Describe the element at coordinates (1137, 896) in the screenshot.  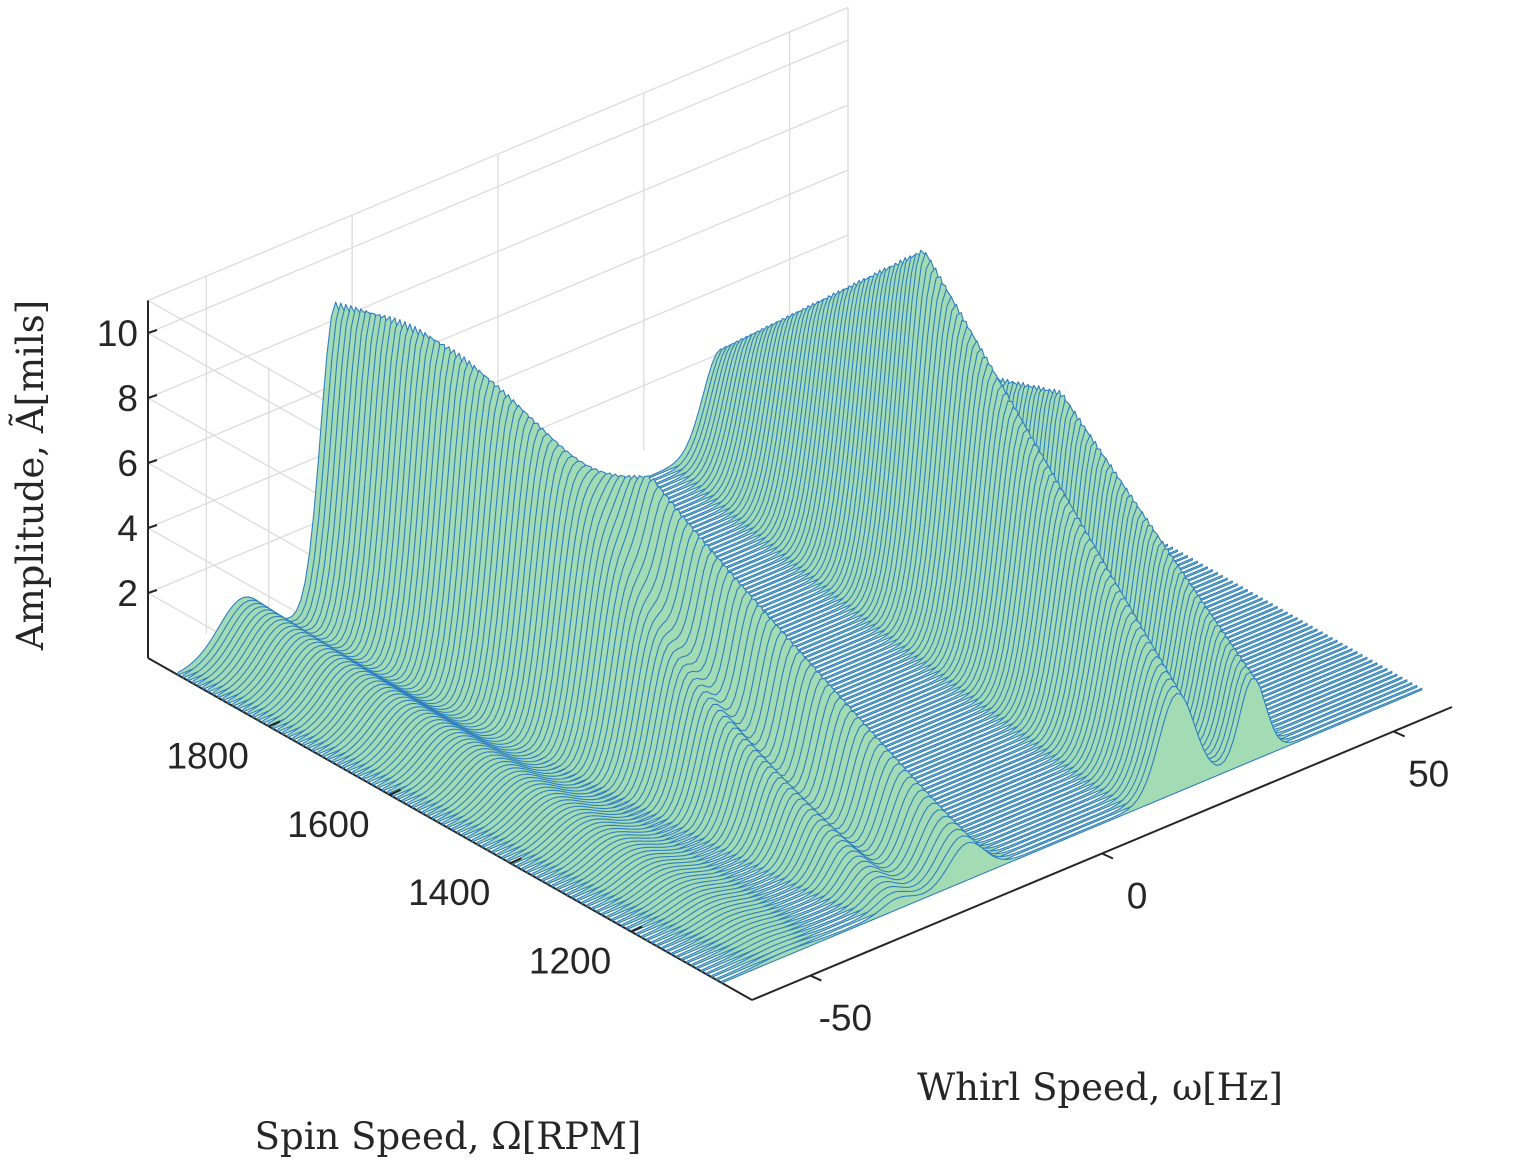
I see `x-tick-label: 0` at that location.